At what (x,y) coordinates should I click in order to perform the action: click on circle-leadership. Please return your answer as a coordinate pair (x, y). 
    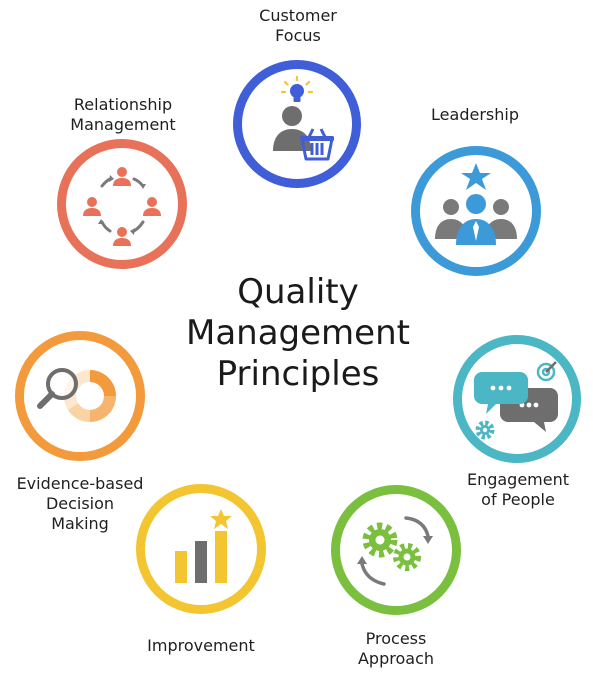
    Looking at the image, I should click on (476, 211).